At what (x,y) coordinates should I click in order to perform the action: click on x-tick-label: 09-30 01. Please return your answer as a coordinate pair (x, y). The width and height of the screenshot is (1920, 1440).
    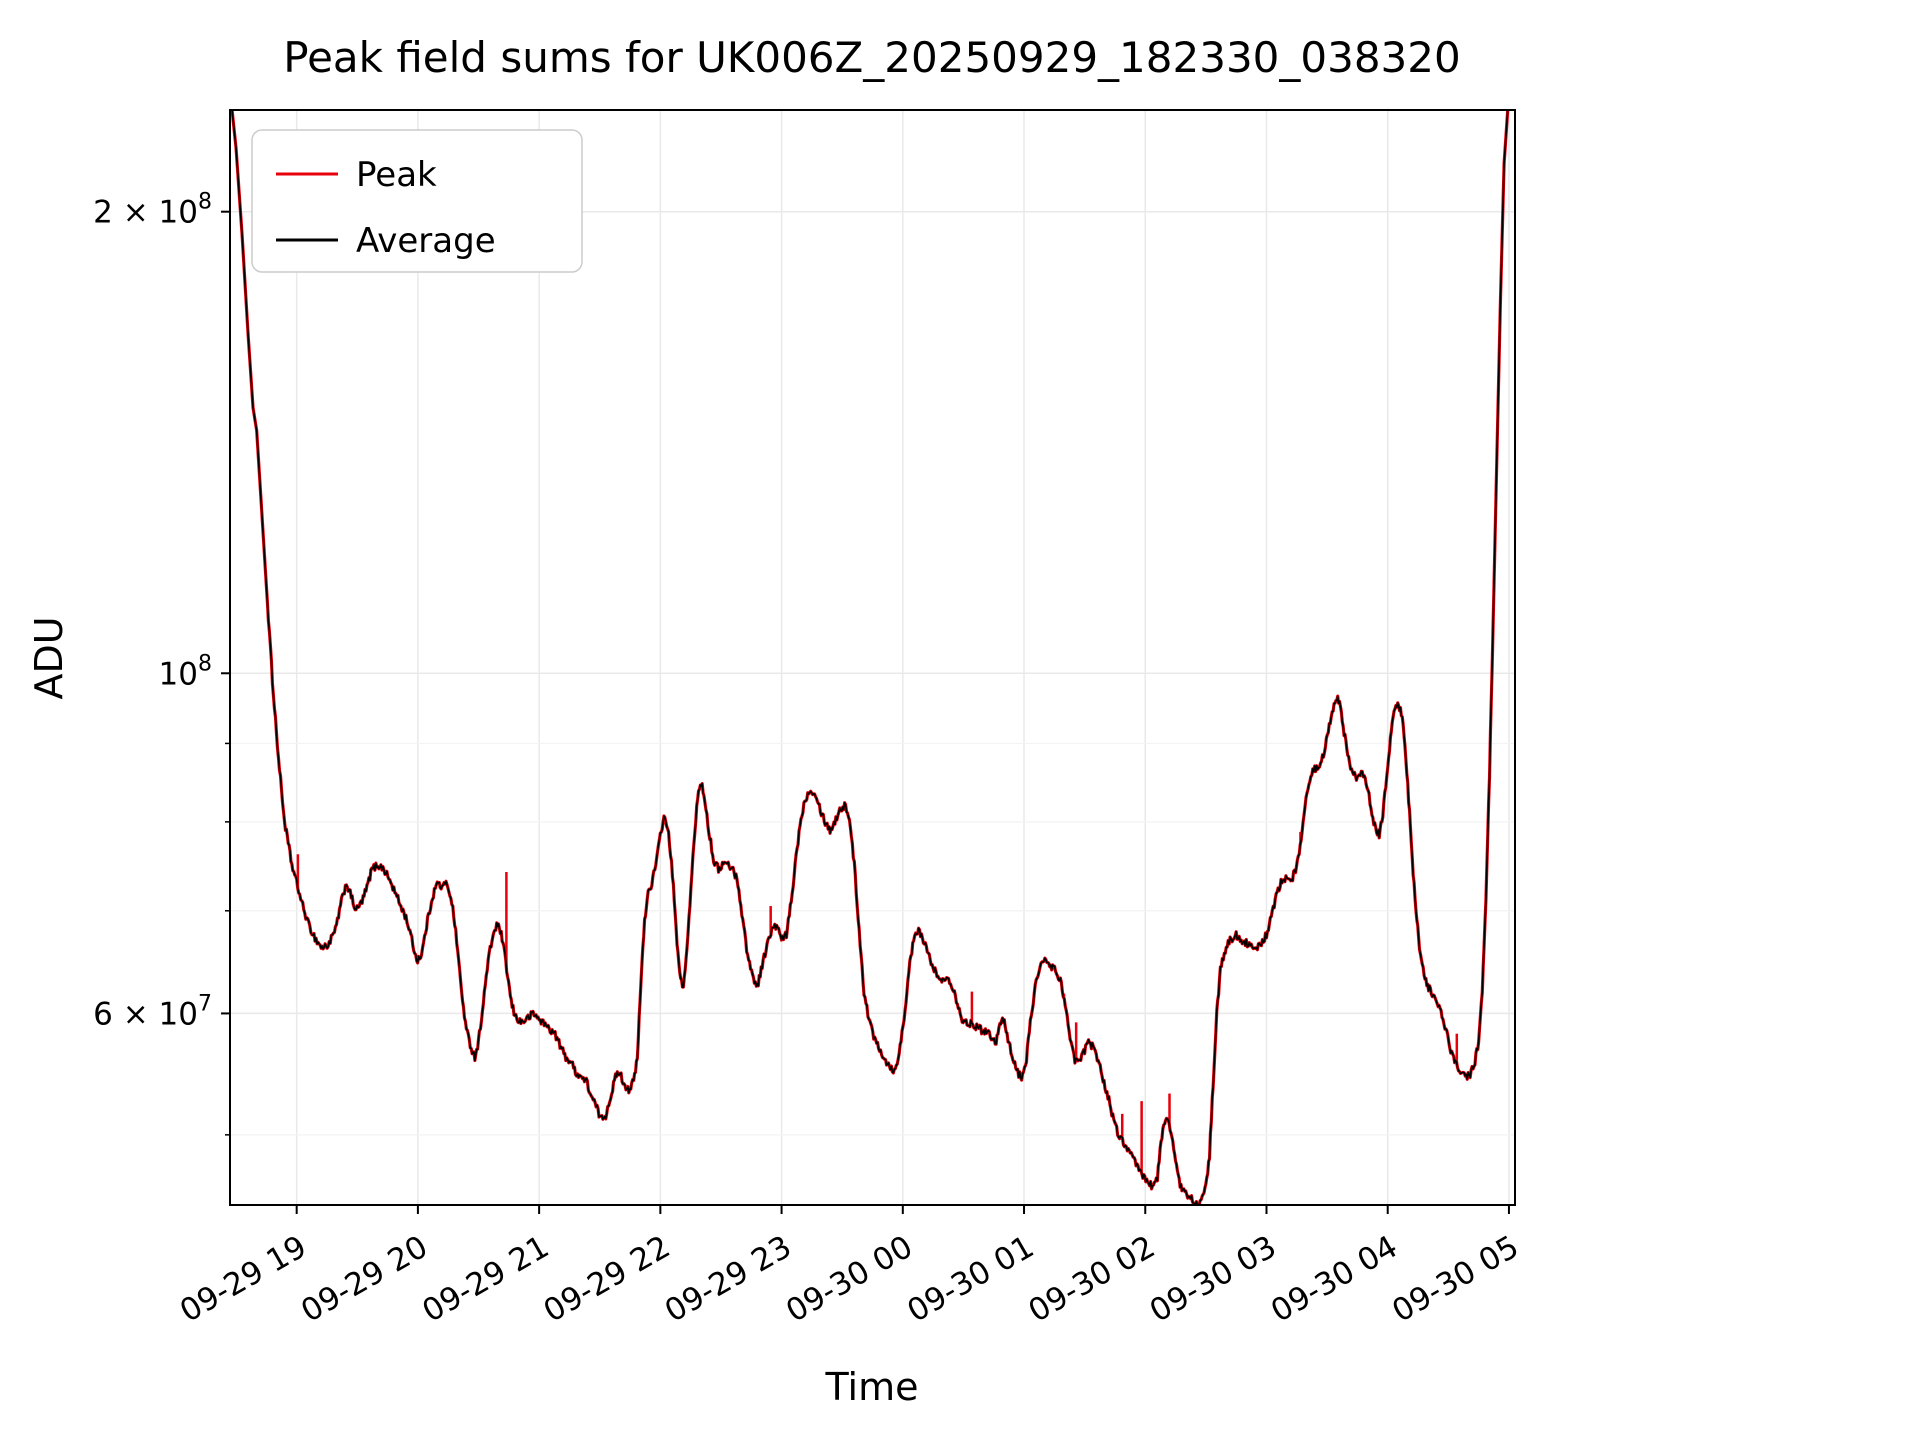
    Looking at the image, I should click on (970, 1279).